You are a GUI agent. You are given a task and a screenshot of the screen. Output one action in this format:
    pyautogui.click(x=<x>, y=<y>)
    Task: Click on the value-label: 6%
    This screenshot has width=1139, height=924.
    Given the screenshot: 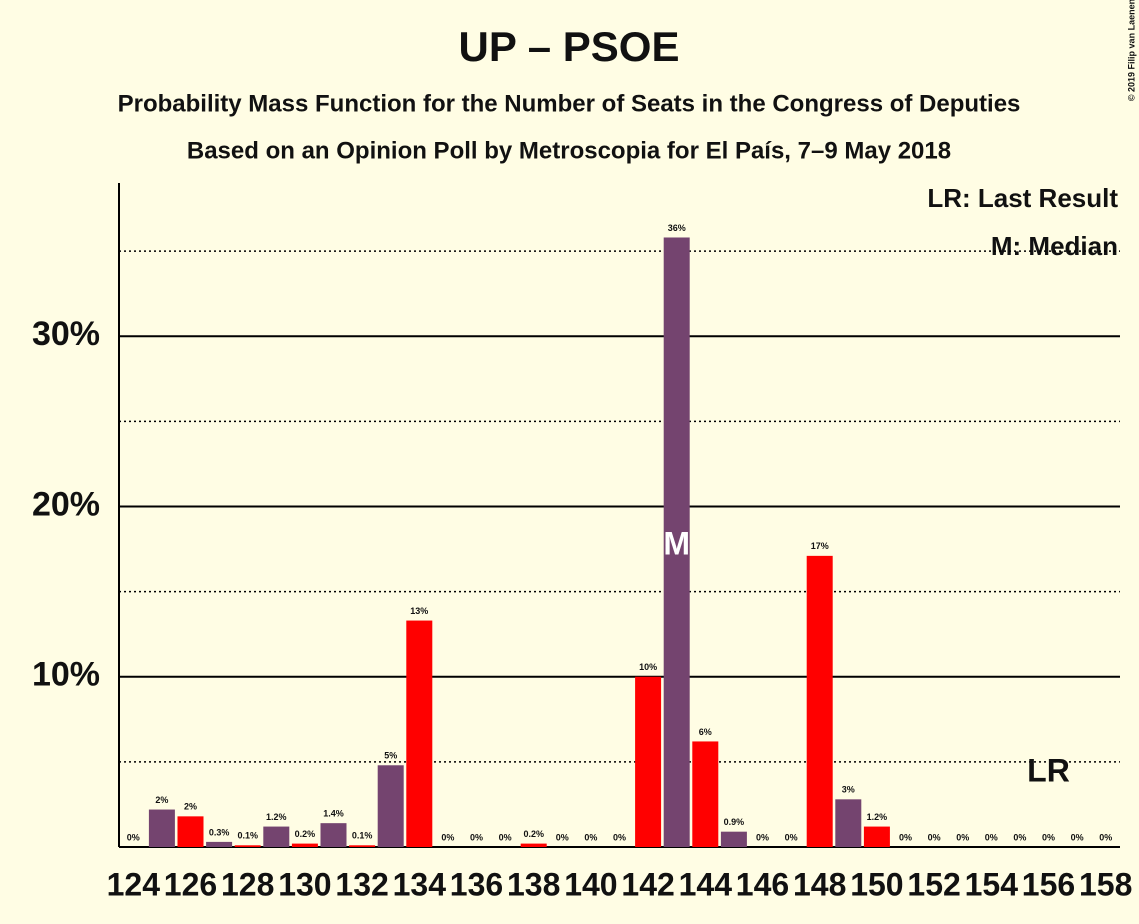 What is the action you would take?
    pyautogui.click(x=705, y=732)
    